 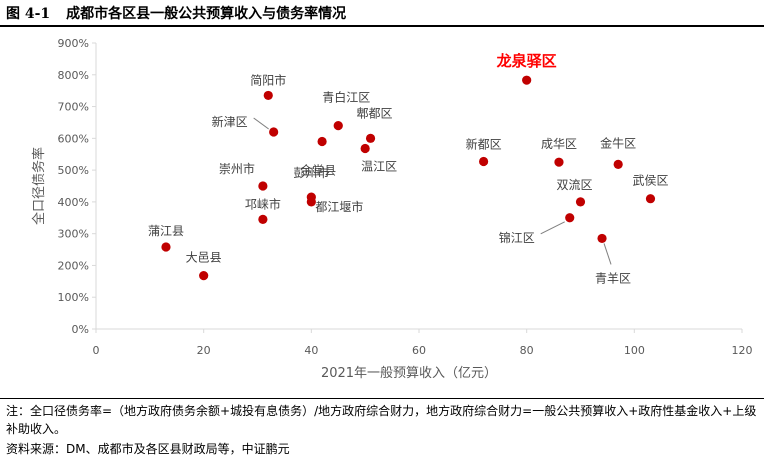 I want to click on y-tick-label: 700%, so click(x=73, y=107).